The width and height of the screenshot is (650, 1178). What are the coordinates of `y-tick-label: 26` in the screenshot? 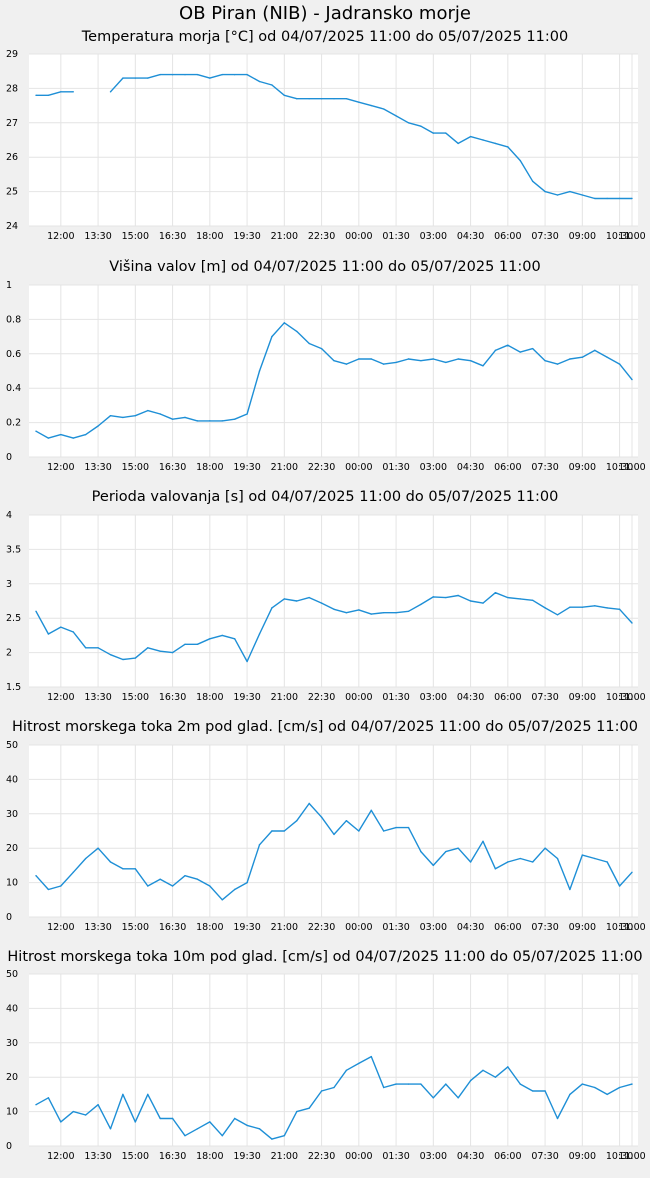 It's located at (12, 157).